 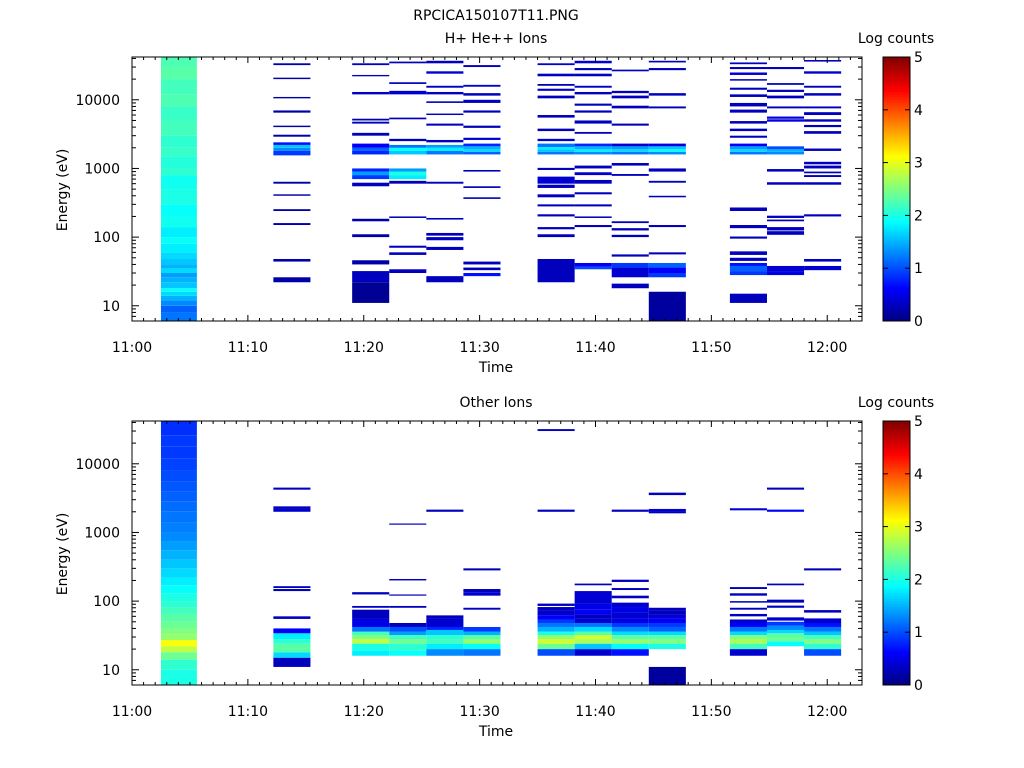 I want to click on x-tick-label: 11:00, so click(x=132, y=712).